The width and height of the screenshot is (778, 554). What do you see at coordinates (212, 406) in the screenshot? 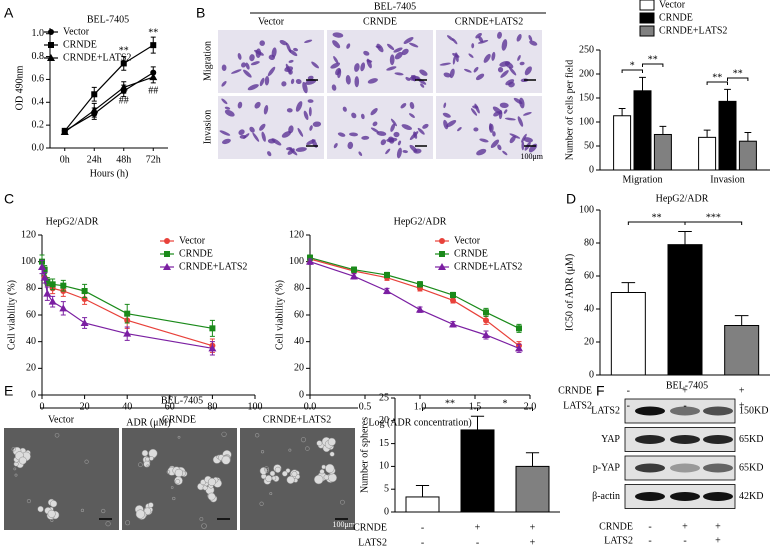
I see `x-tick-label: 80` at bounding box center [212, 406].